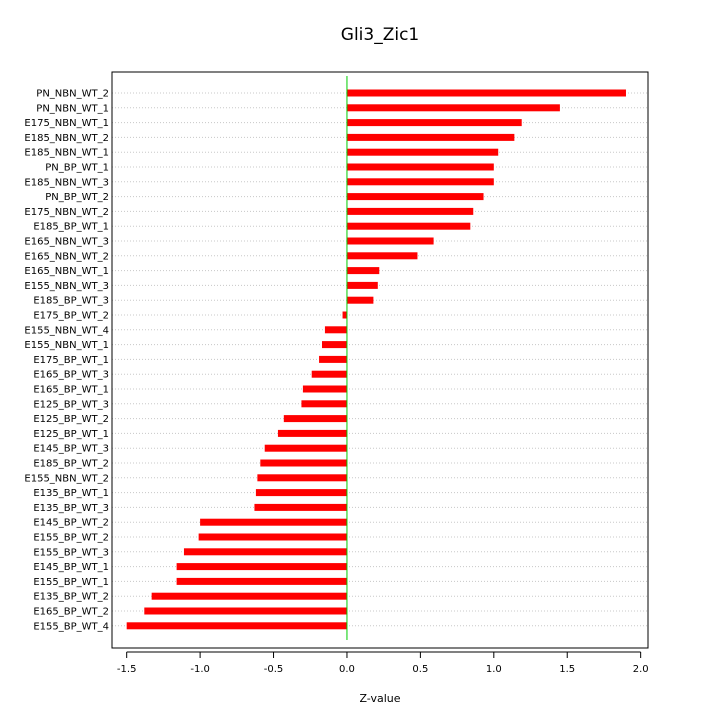 The height and width of the screenshot is (720, 720). What do you see at coordinates (71, 538) in the screenshot?
I see `category-label: E155_BP_WT_2` at bounding box center [71, 538].